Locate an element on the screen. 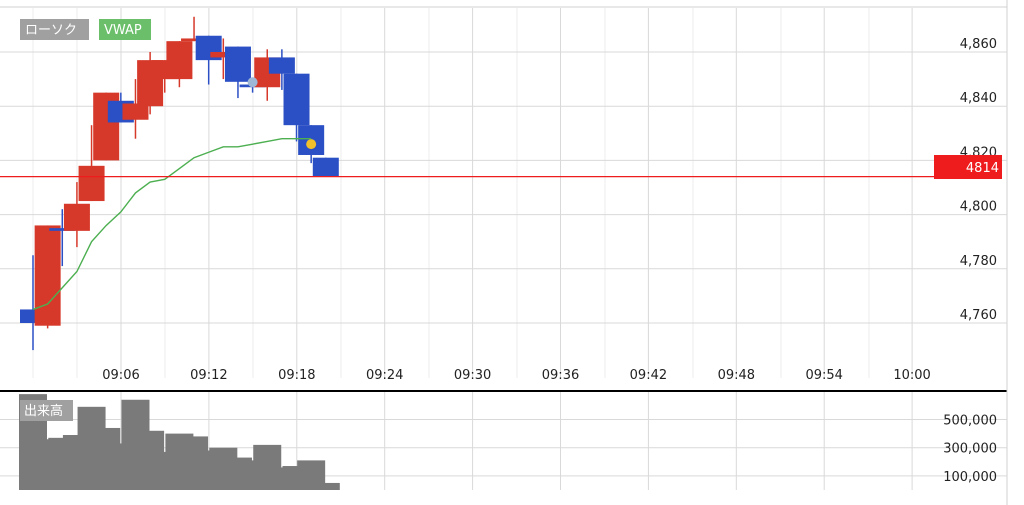 Image resolution: width=1024 pixels, height=505 pixels. x-tick-label: 09:24 is located at coordinates (384, 375).